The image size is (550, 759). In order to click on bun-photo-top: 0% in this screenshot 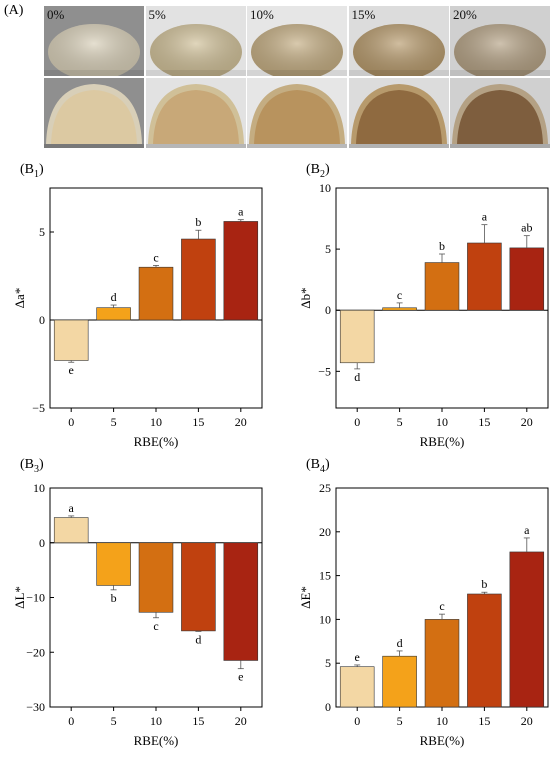, I will do `click(94, 41)`.